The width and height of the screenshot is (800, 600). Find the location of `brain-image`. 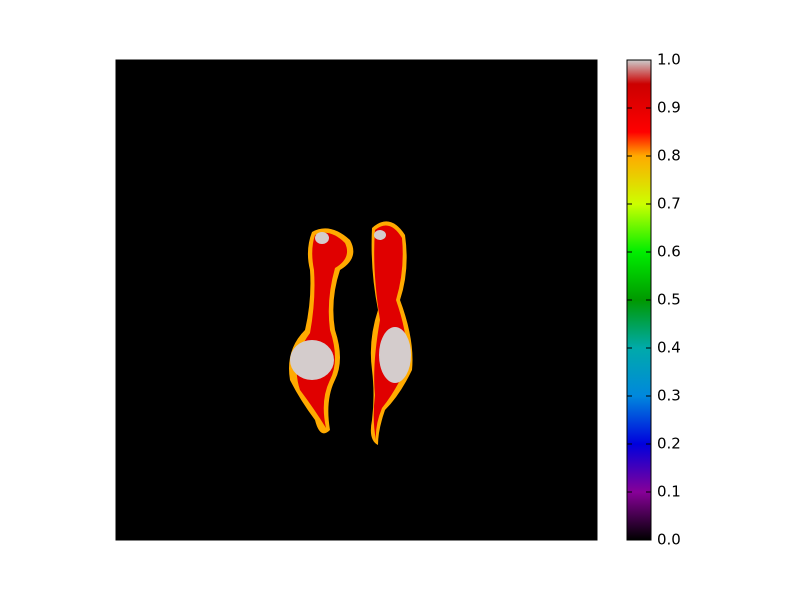

brain-image is located at coordinates (351, 333).